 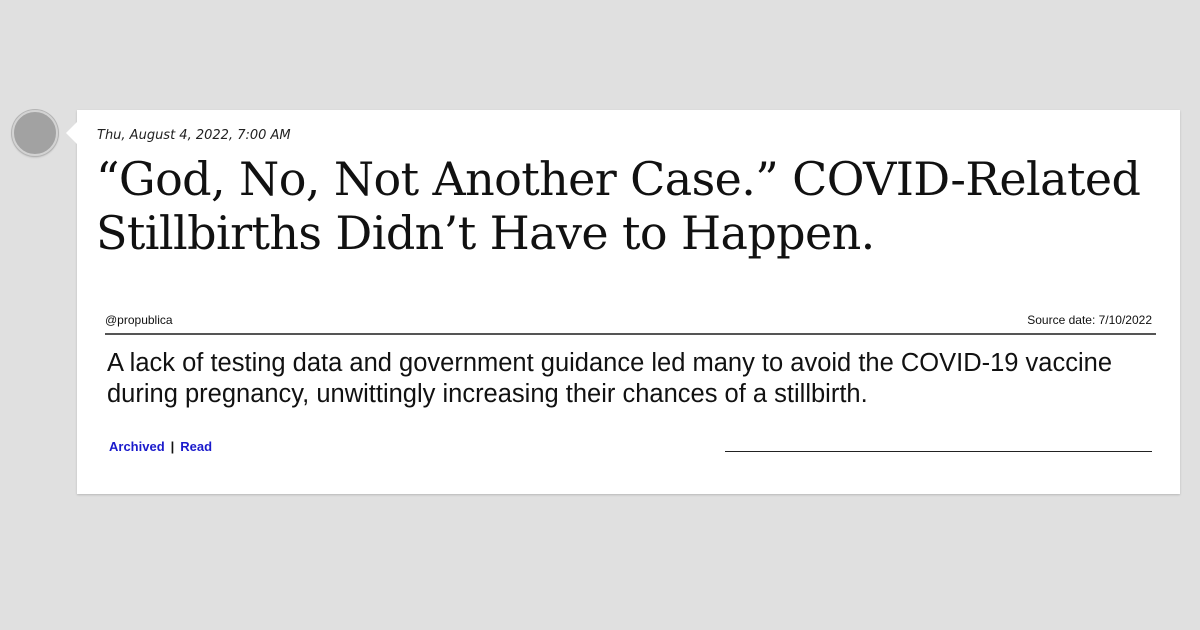 What do you see at coordinates (71, 133) in the screenshot?
I see `card-pointer` at bounding box center [71, 133].